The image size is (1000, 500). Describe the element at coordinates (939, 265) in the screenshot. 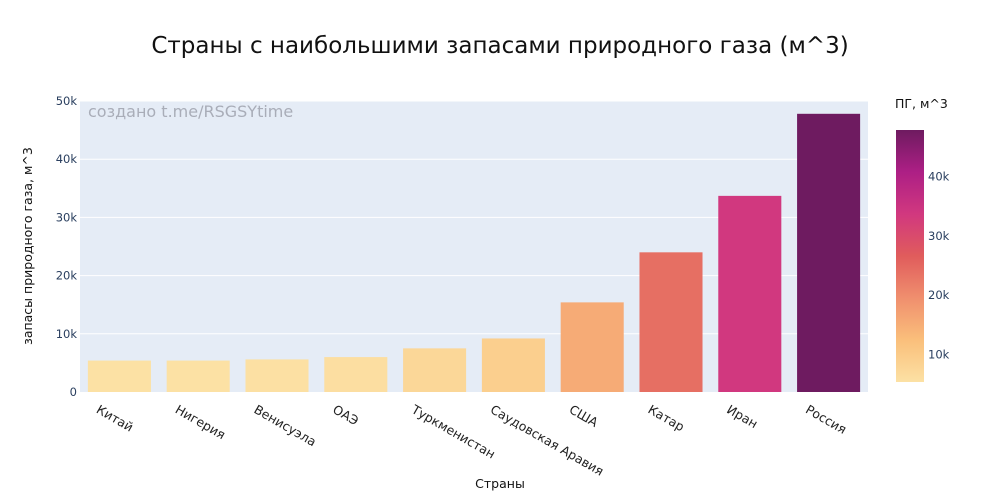

I see `colorbar-ticks: 10k 20k 30k 40k` at that location.